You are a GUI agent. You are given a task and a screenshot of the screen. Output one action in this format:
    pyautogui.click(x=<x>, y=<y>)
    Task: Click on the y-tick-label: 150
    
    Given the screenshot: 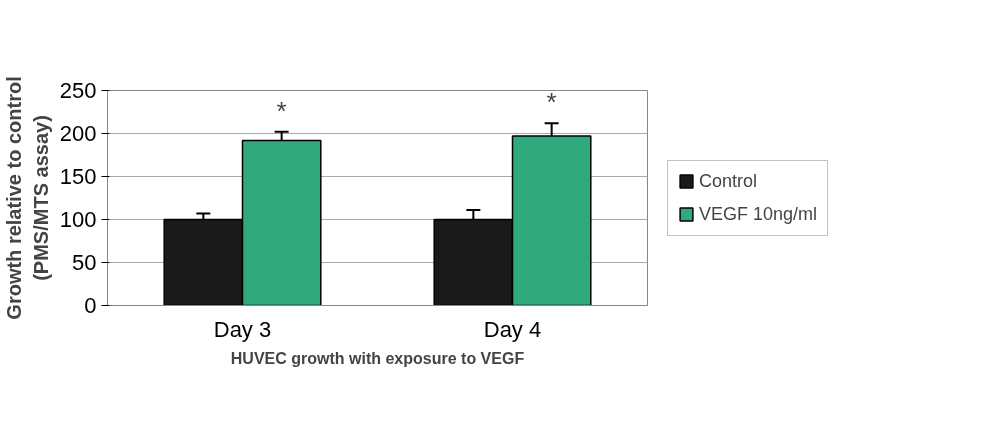 What is the action you would take?
    pyautogui.click(x=78, y=176)
    